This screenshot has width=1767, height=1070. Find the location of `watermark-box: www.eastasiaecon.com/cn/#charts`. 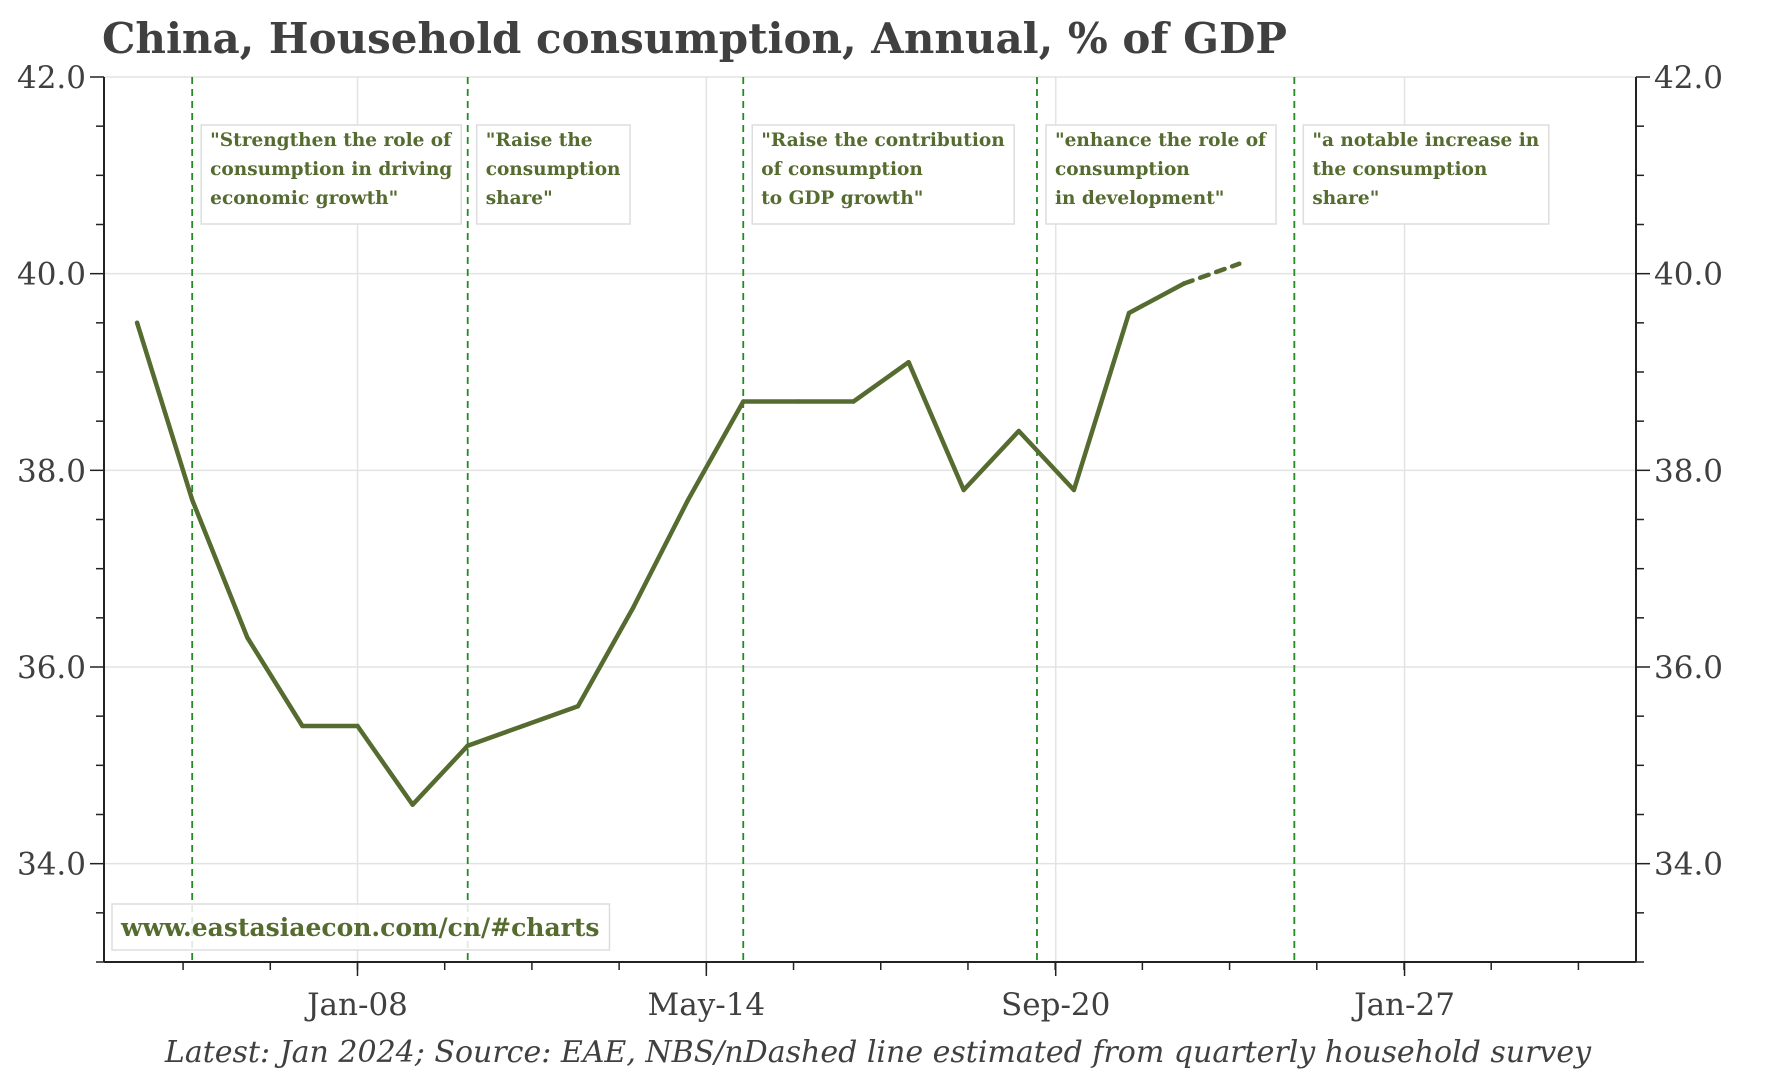

watermark-box: www.eastasiaecon.com/cn/#charts is located at coordinates (361, 927).